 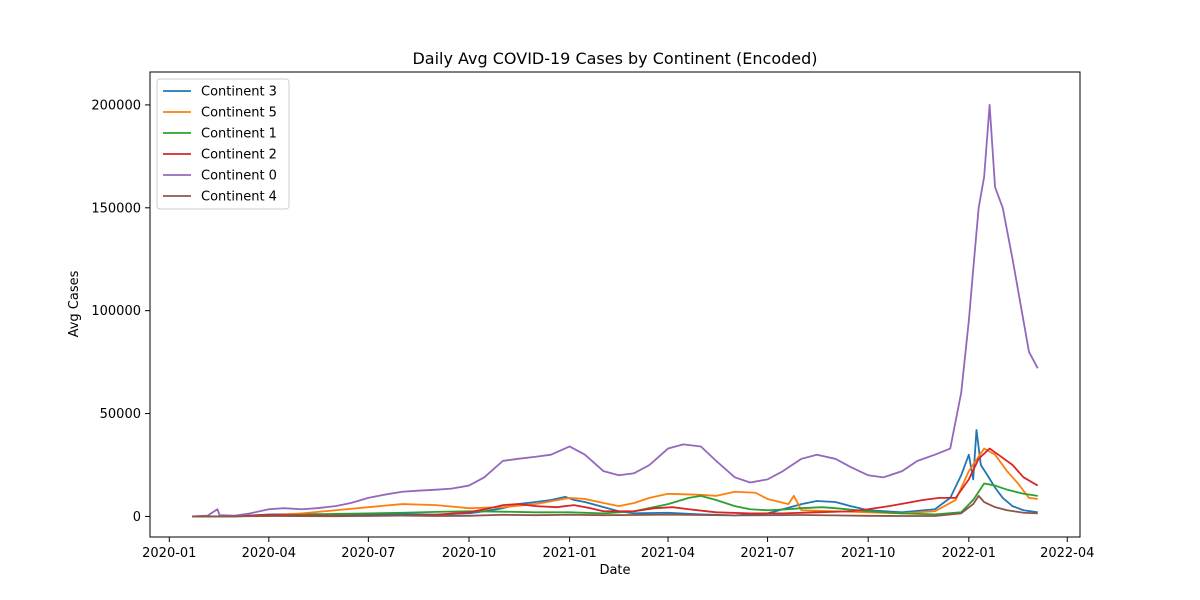 I want to click on y-tick-label-4: 200000, so click(x=116, y=105).